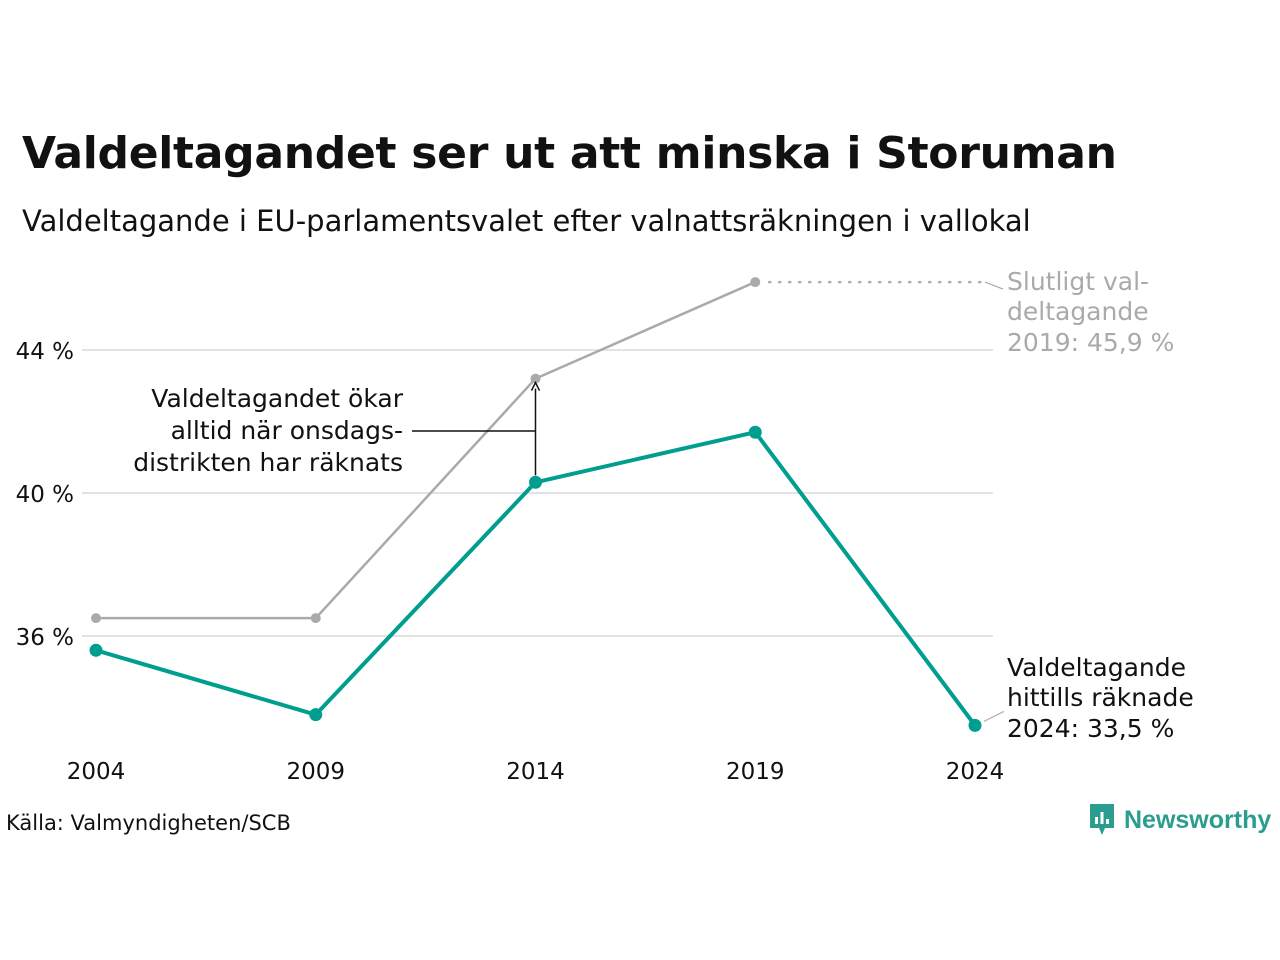 The image size is (1280, 960). I want to click on series-0-point-2014, so click(535, 378).